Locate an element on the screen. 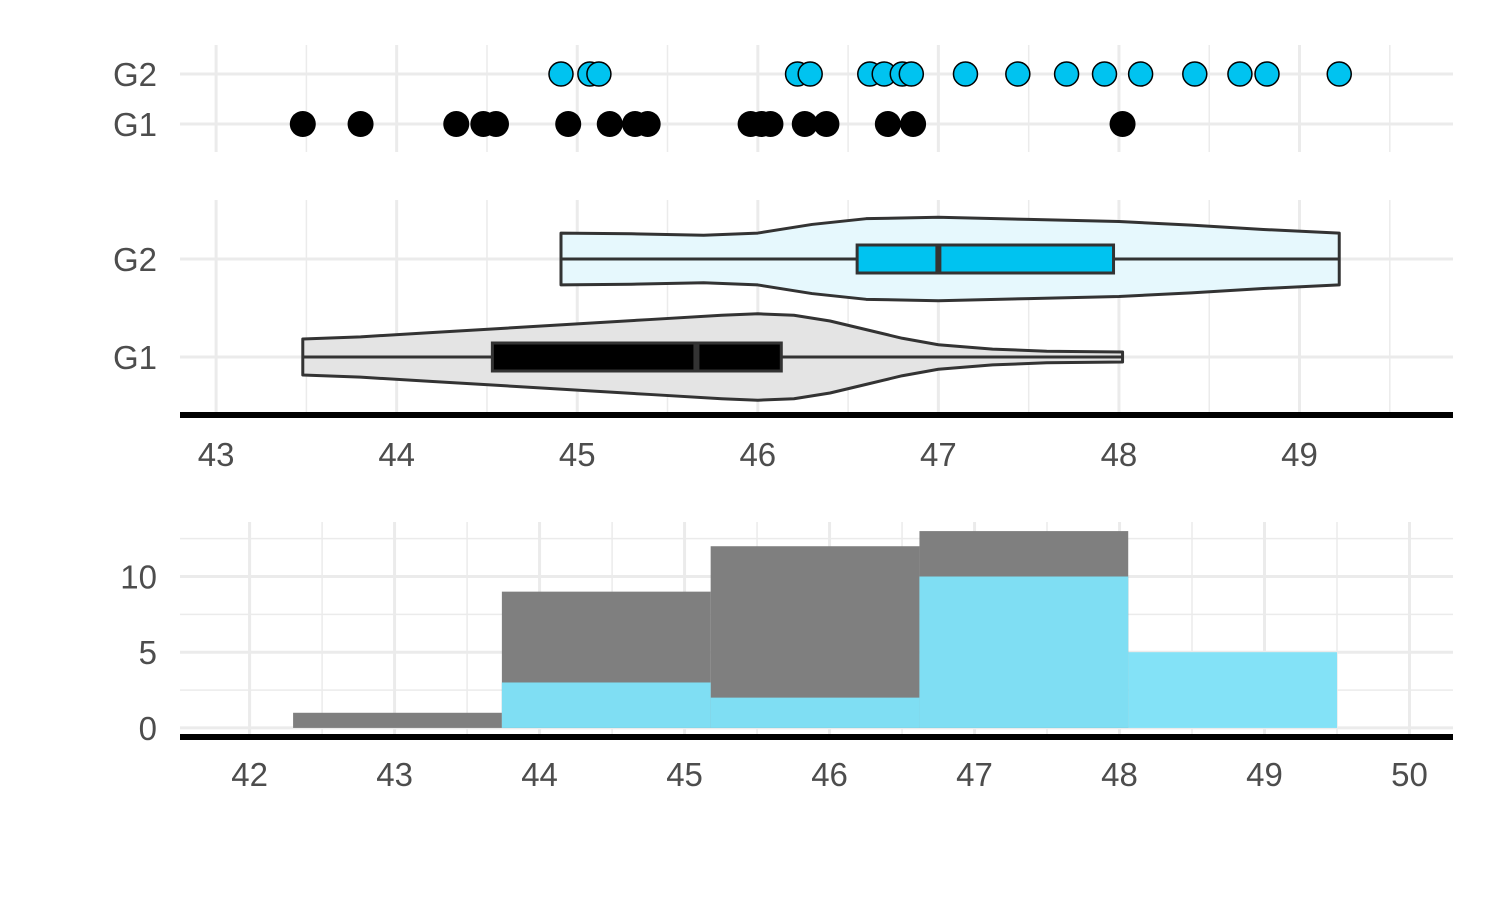  box-g2 is located at coordinates (985, 259).